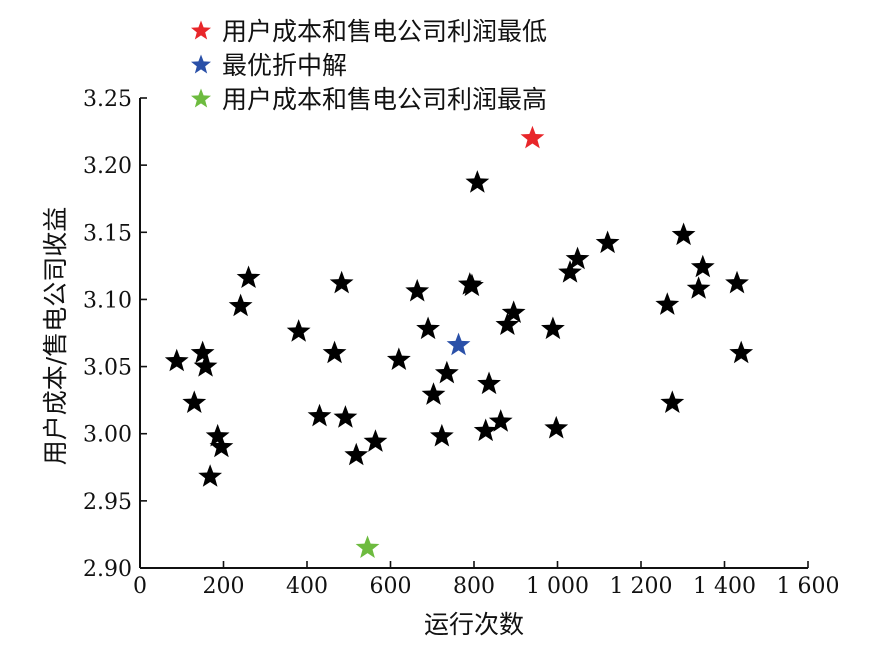 Image resolution: width=878 pixels, height=648 pixels. I want to click on legend-label: 用户成本和售电公司利润最低, so click(384, 31).